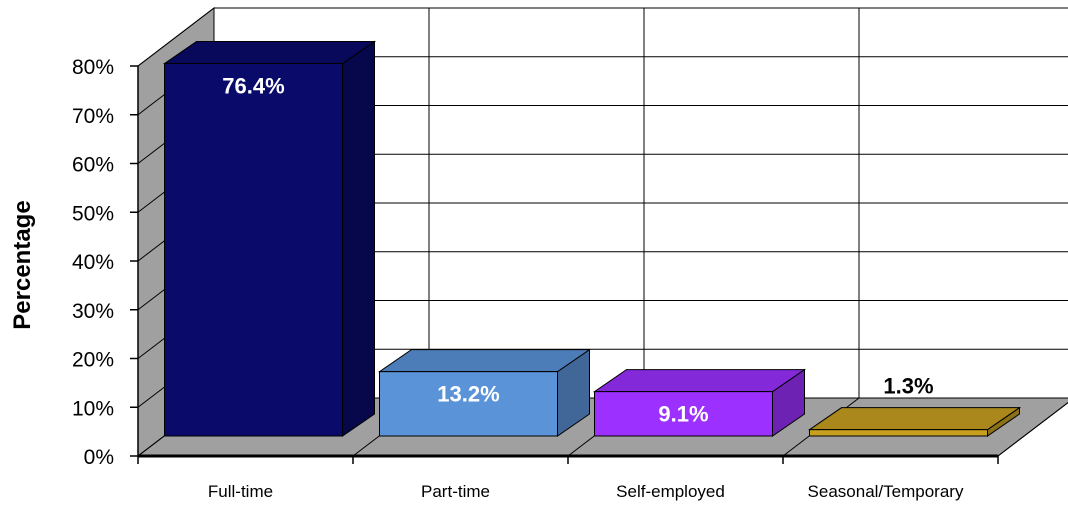  Describe the element at coordinates (468, 394) in the screenshot. I see `data-label: 13.2%` at that location.